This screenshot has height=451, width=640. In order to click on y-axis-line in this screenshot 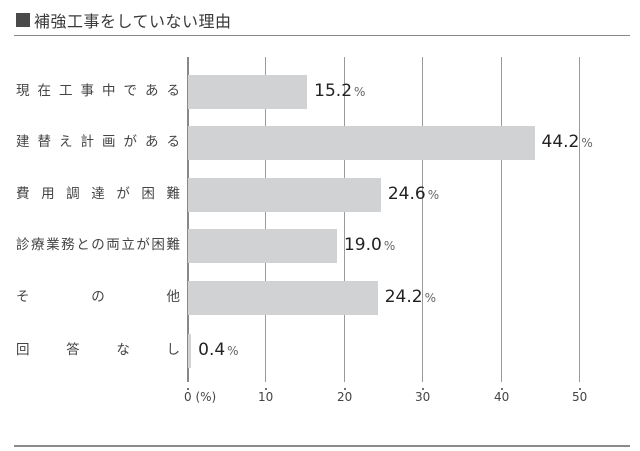, I will do `click(188, 219)`.